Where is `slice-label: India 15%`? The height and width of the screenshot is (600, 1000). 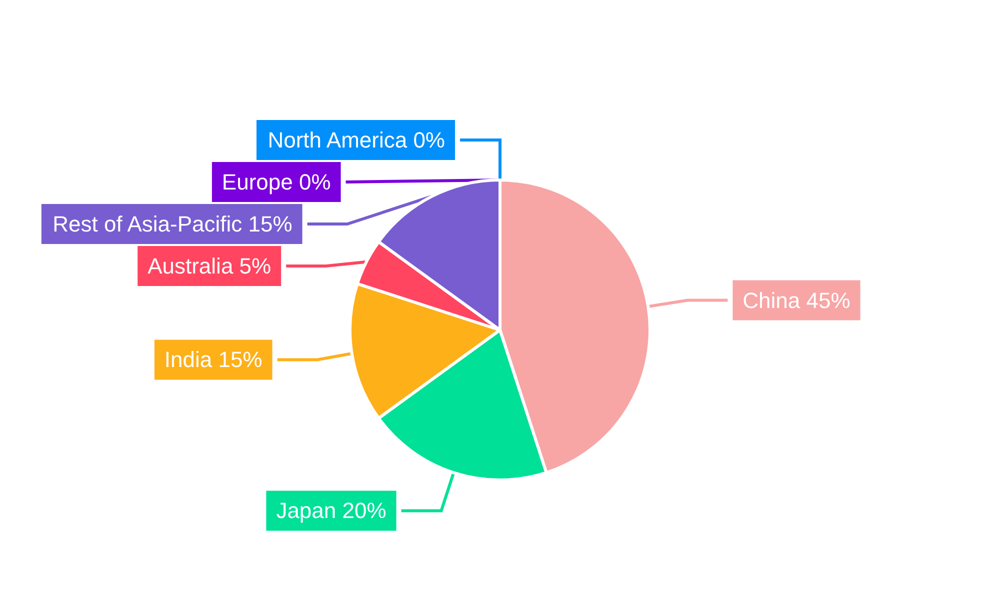 slice-label: India 15% is located at coordinates (213, 359).